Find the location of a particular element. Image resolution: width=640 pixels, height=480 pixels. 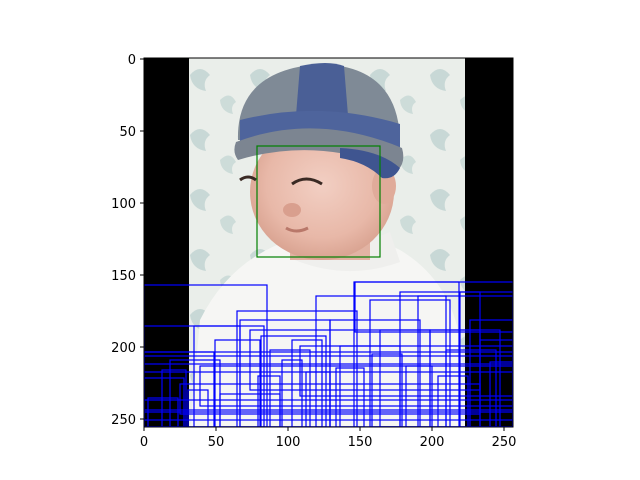

knitted-cap is located at coordinates (319, 121).